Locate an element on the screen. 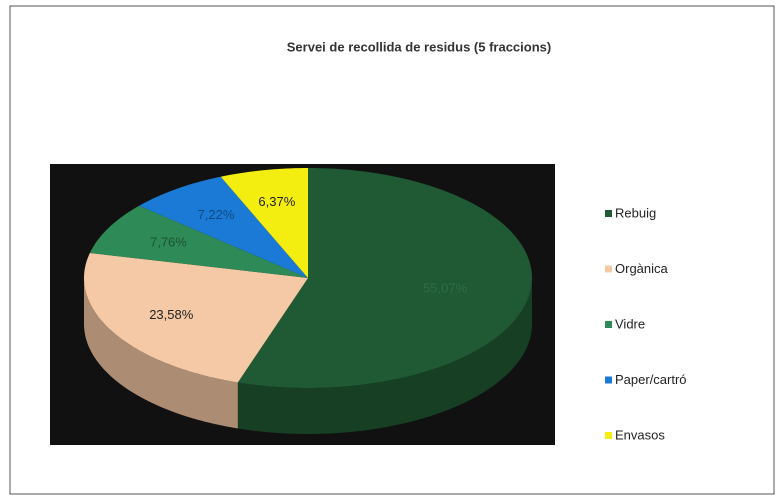 The image size is (782, 499). data-label: 7,22% is located at coordinates (216, 214).